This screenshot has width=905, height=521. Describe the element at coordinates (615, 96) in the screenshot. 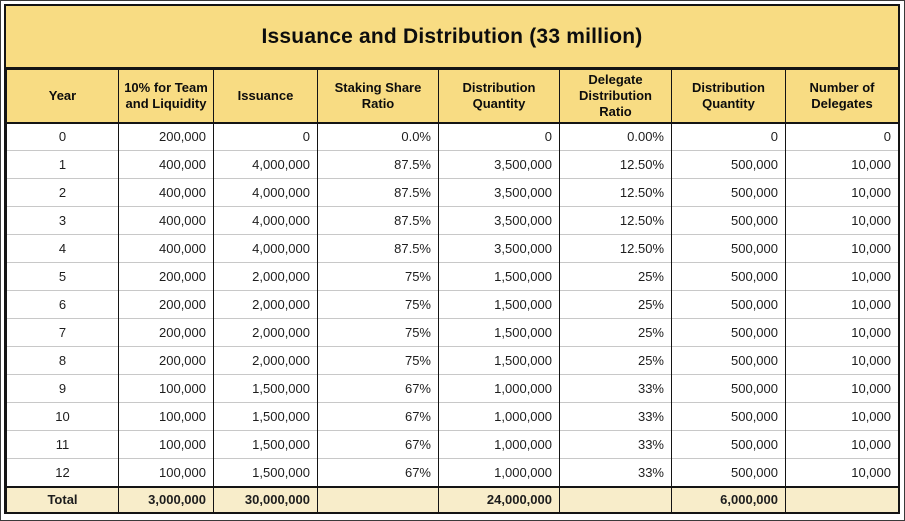

I see `column-header: Delegate Distribution Ratio` at that location.